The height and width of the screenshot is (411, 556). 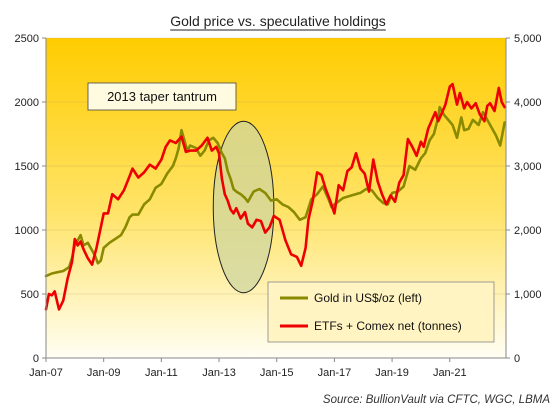 What do you see at coordinates (335, 373) in the screenshot?
I see `x-tick-label: Jan-17` at bounding box center [335, 373].